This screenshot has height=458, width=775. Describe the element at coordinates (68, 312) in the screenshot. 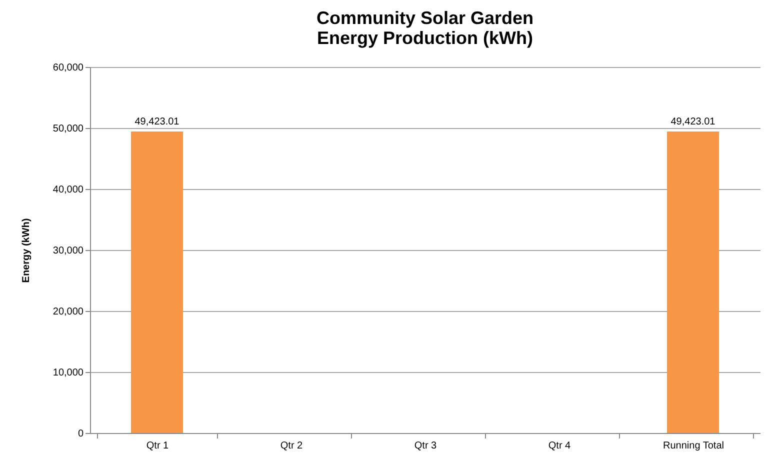

I see `y-tick-label: 20,000` at that location.